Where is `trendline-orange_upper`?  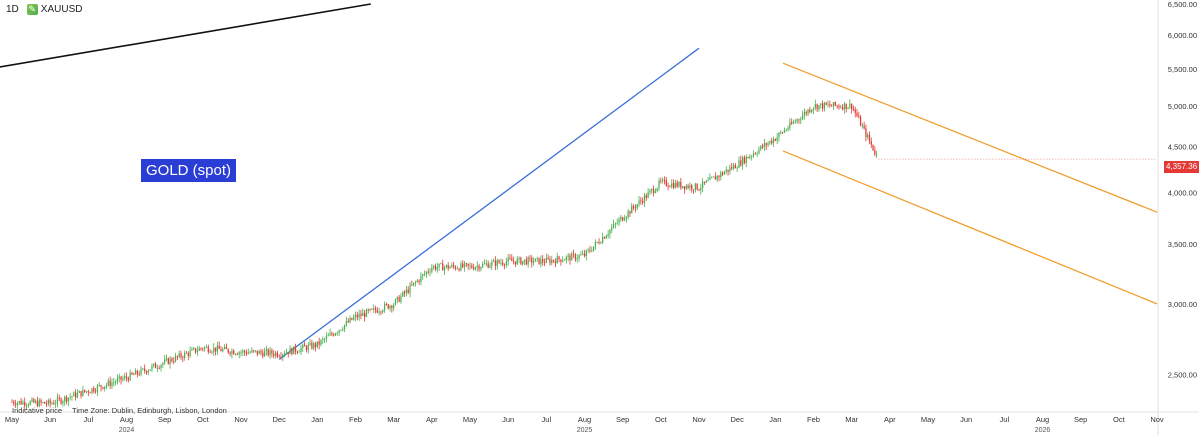 trendline-orange_upper is located at coordinates (970, 137).